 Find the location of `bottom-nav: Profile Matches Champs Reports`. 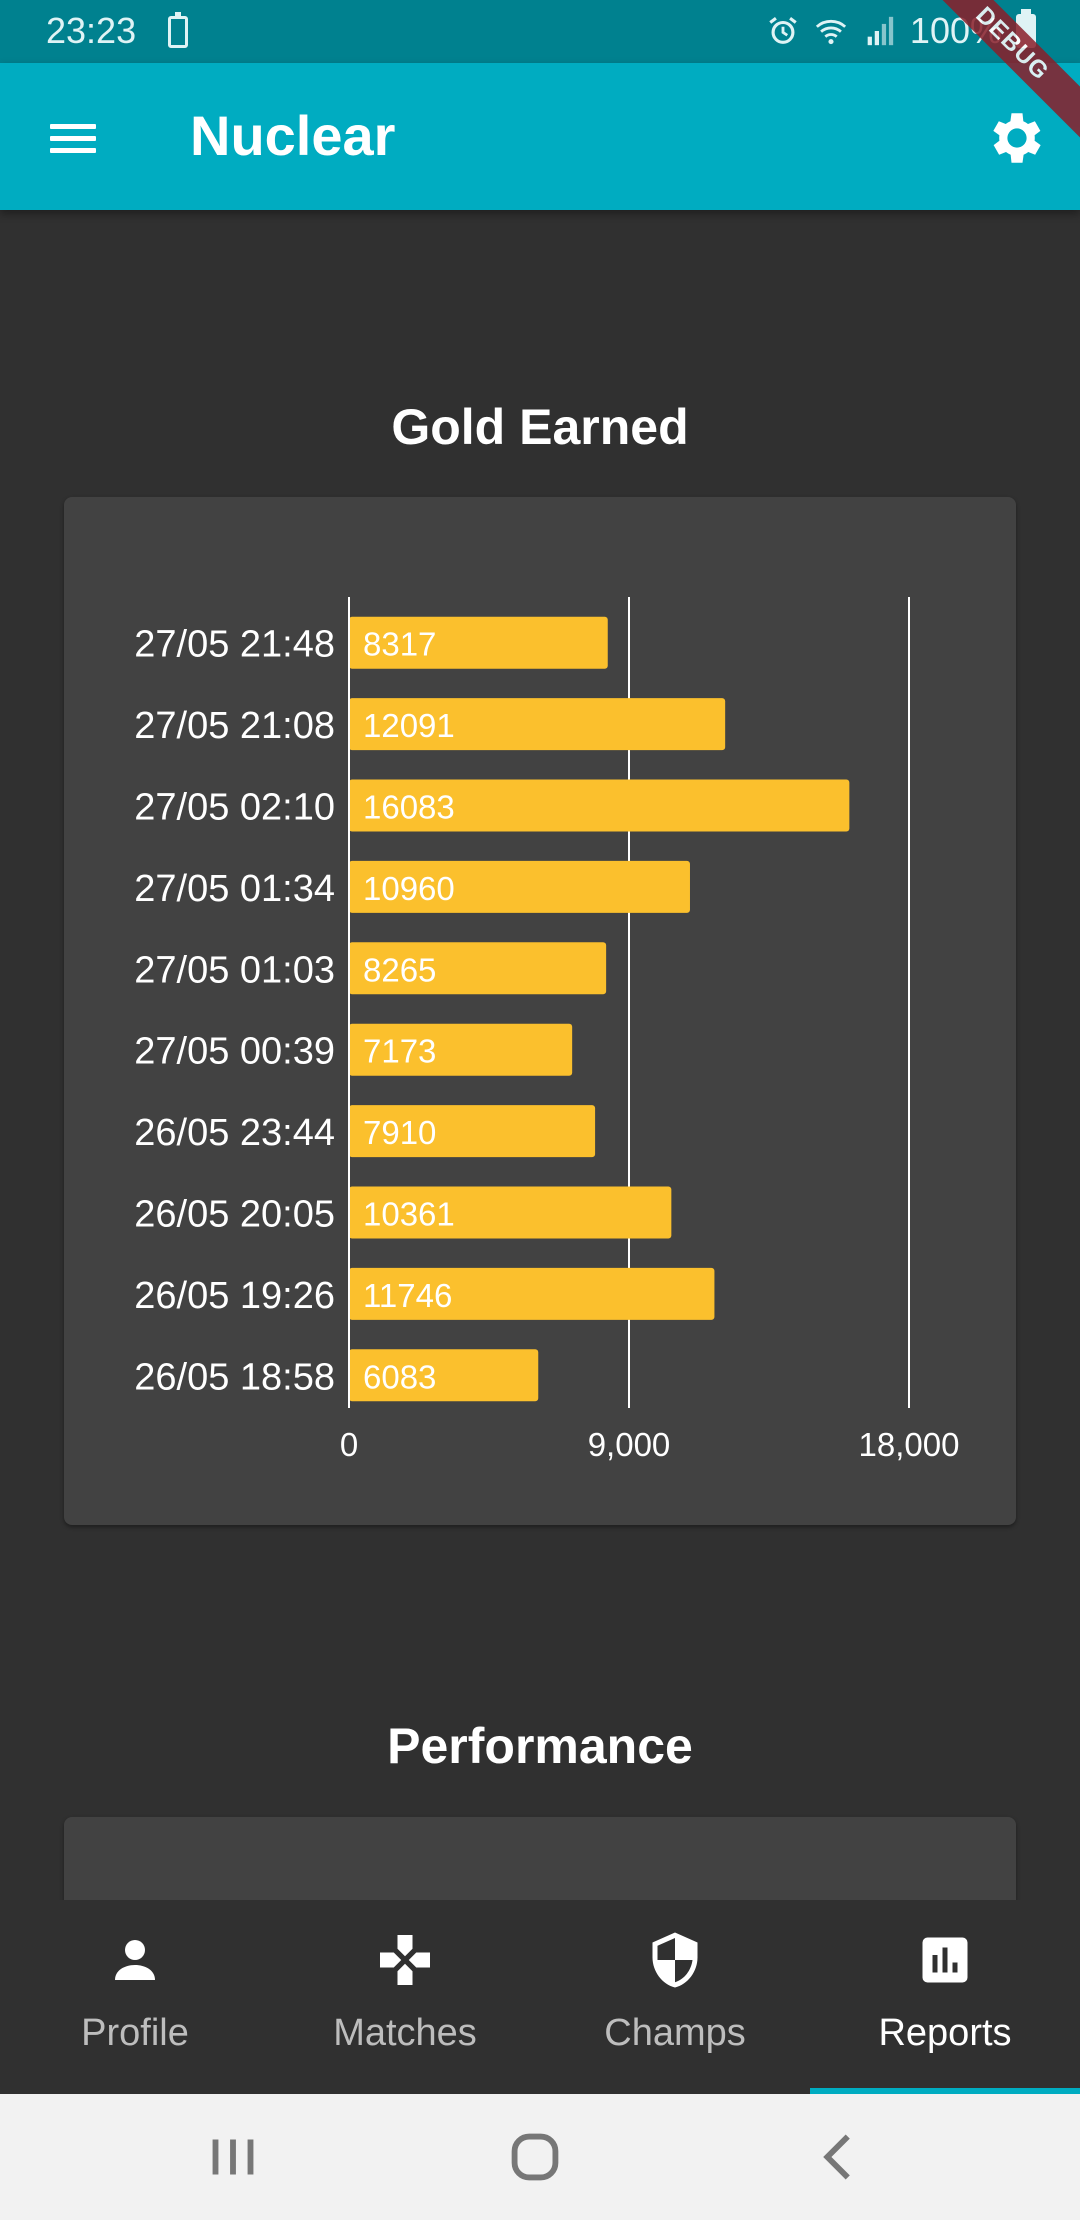

bottom-nav: Profile Matches Champs Reports is located at coordinates (540, 1997).